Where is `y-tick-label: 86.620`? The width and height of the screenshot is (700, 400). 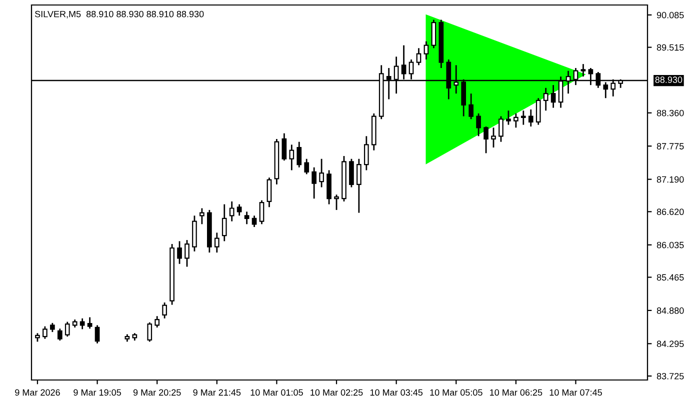
y-tick-label: 86.620 is located at coordinates (670, 212).